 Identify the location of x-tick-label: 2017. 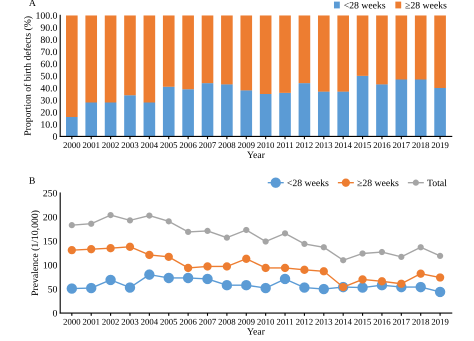
(401, 145).